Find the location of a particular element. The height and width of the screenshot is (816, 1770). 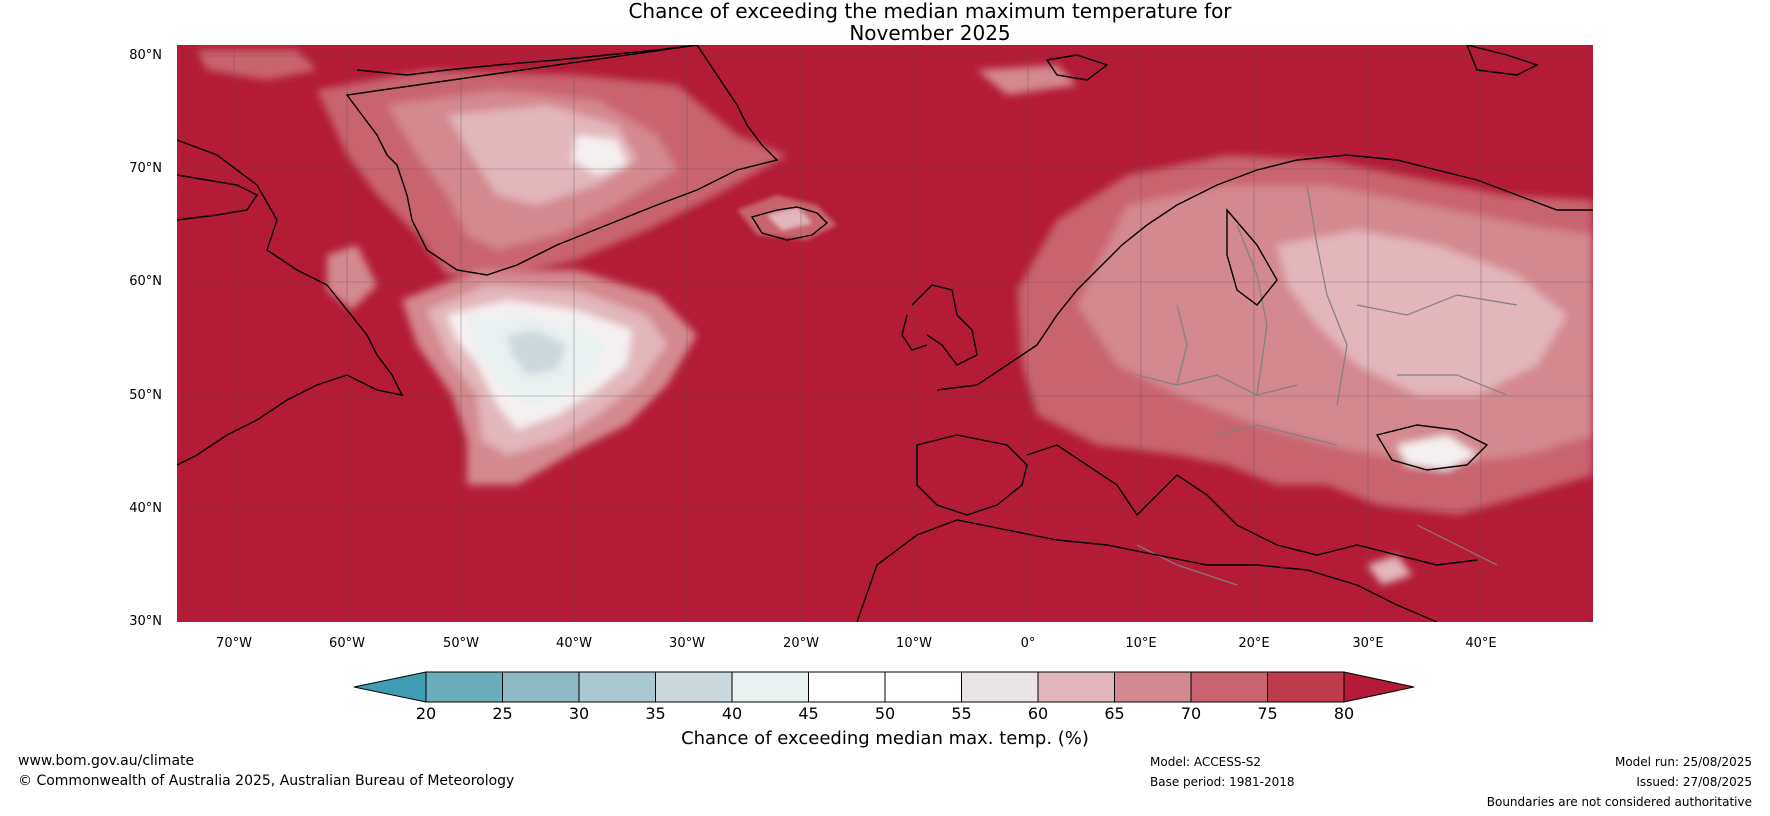

colorbar-tick-label: 35 is located at coordinates (655, 713).